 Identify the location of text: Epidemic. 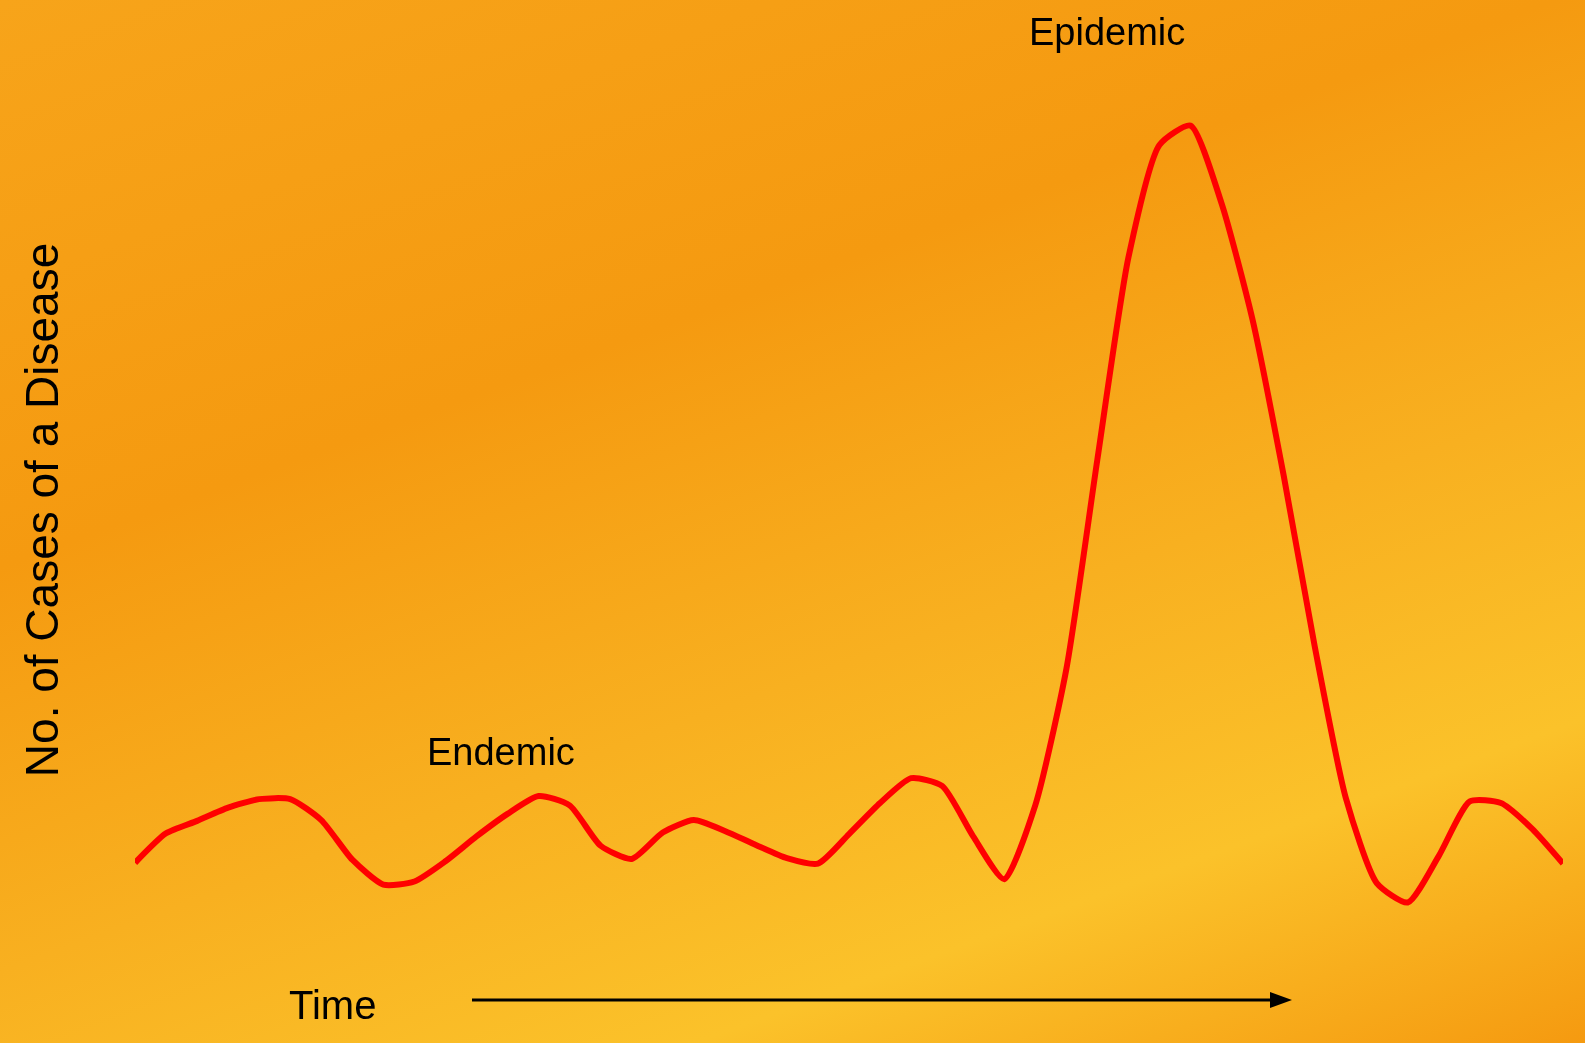
(1107, 32).